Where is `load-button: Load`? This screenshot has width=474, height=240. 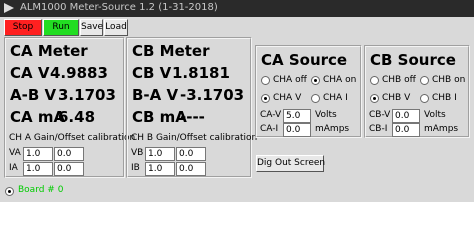 load-button: Load is located at coordinates (116, 27).